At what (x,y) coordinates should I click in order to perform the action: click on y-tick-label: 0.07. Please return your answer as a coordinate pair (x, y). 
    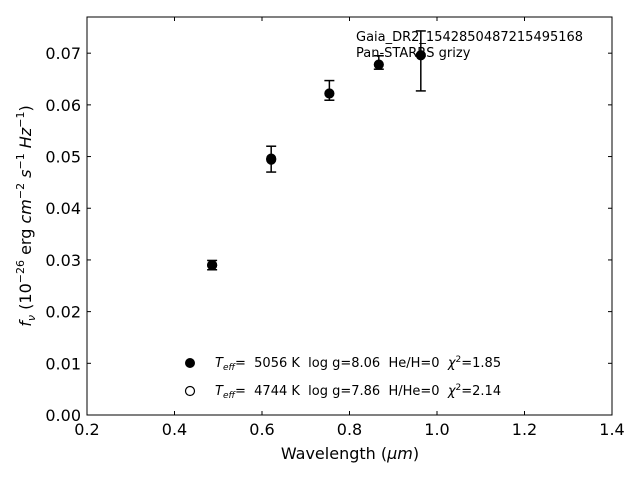
    Looking at the image, I should click on (63, 53).